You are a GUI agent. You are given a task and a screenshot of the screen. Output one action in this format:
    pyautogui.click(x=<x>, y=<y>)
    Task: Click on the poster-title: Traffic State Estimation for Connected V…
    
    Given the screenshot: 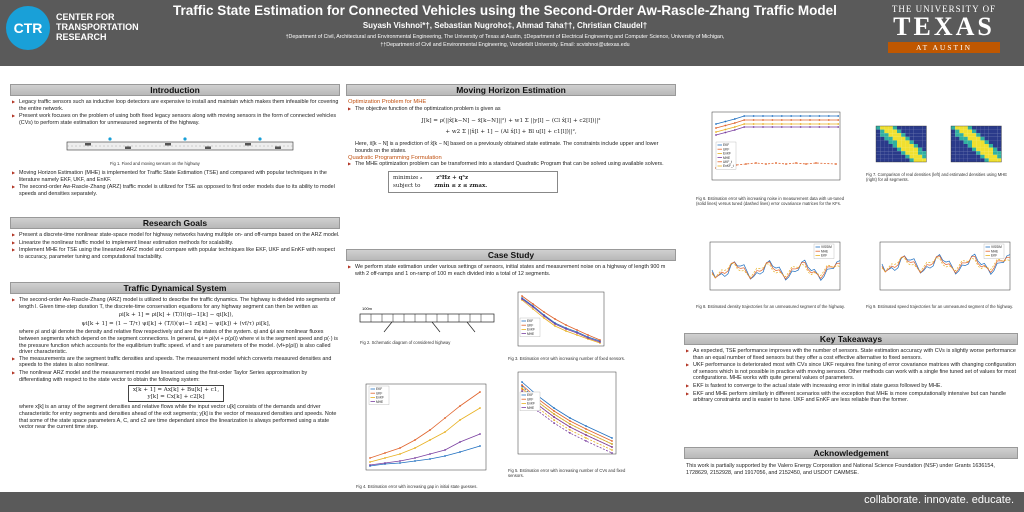 What is the action you would take?
    pyautogui.click(x=505, y=10)
    